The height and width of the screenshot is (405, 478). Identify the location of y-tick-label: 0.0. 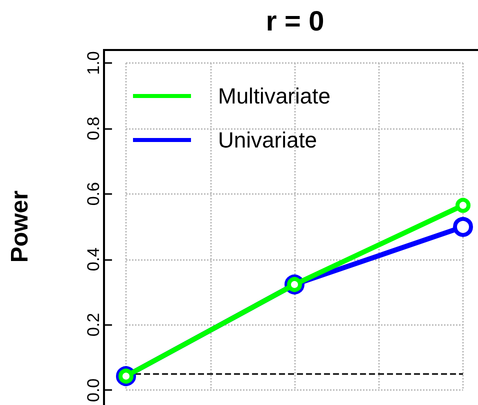
(93, 390).